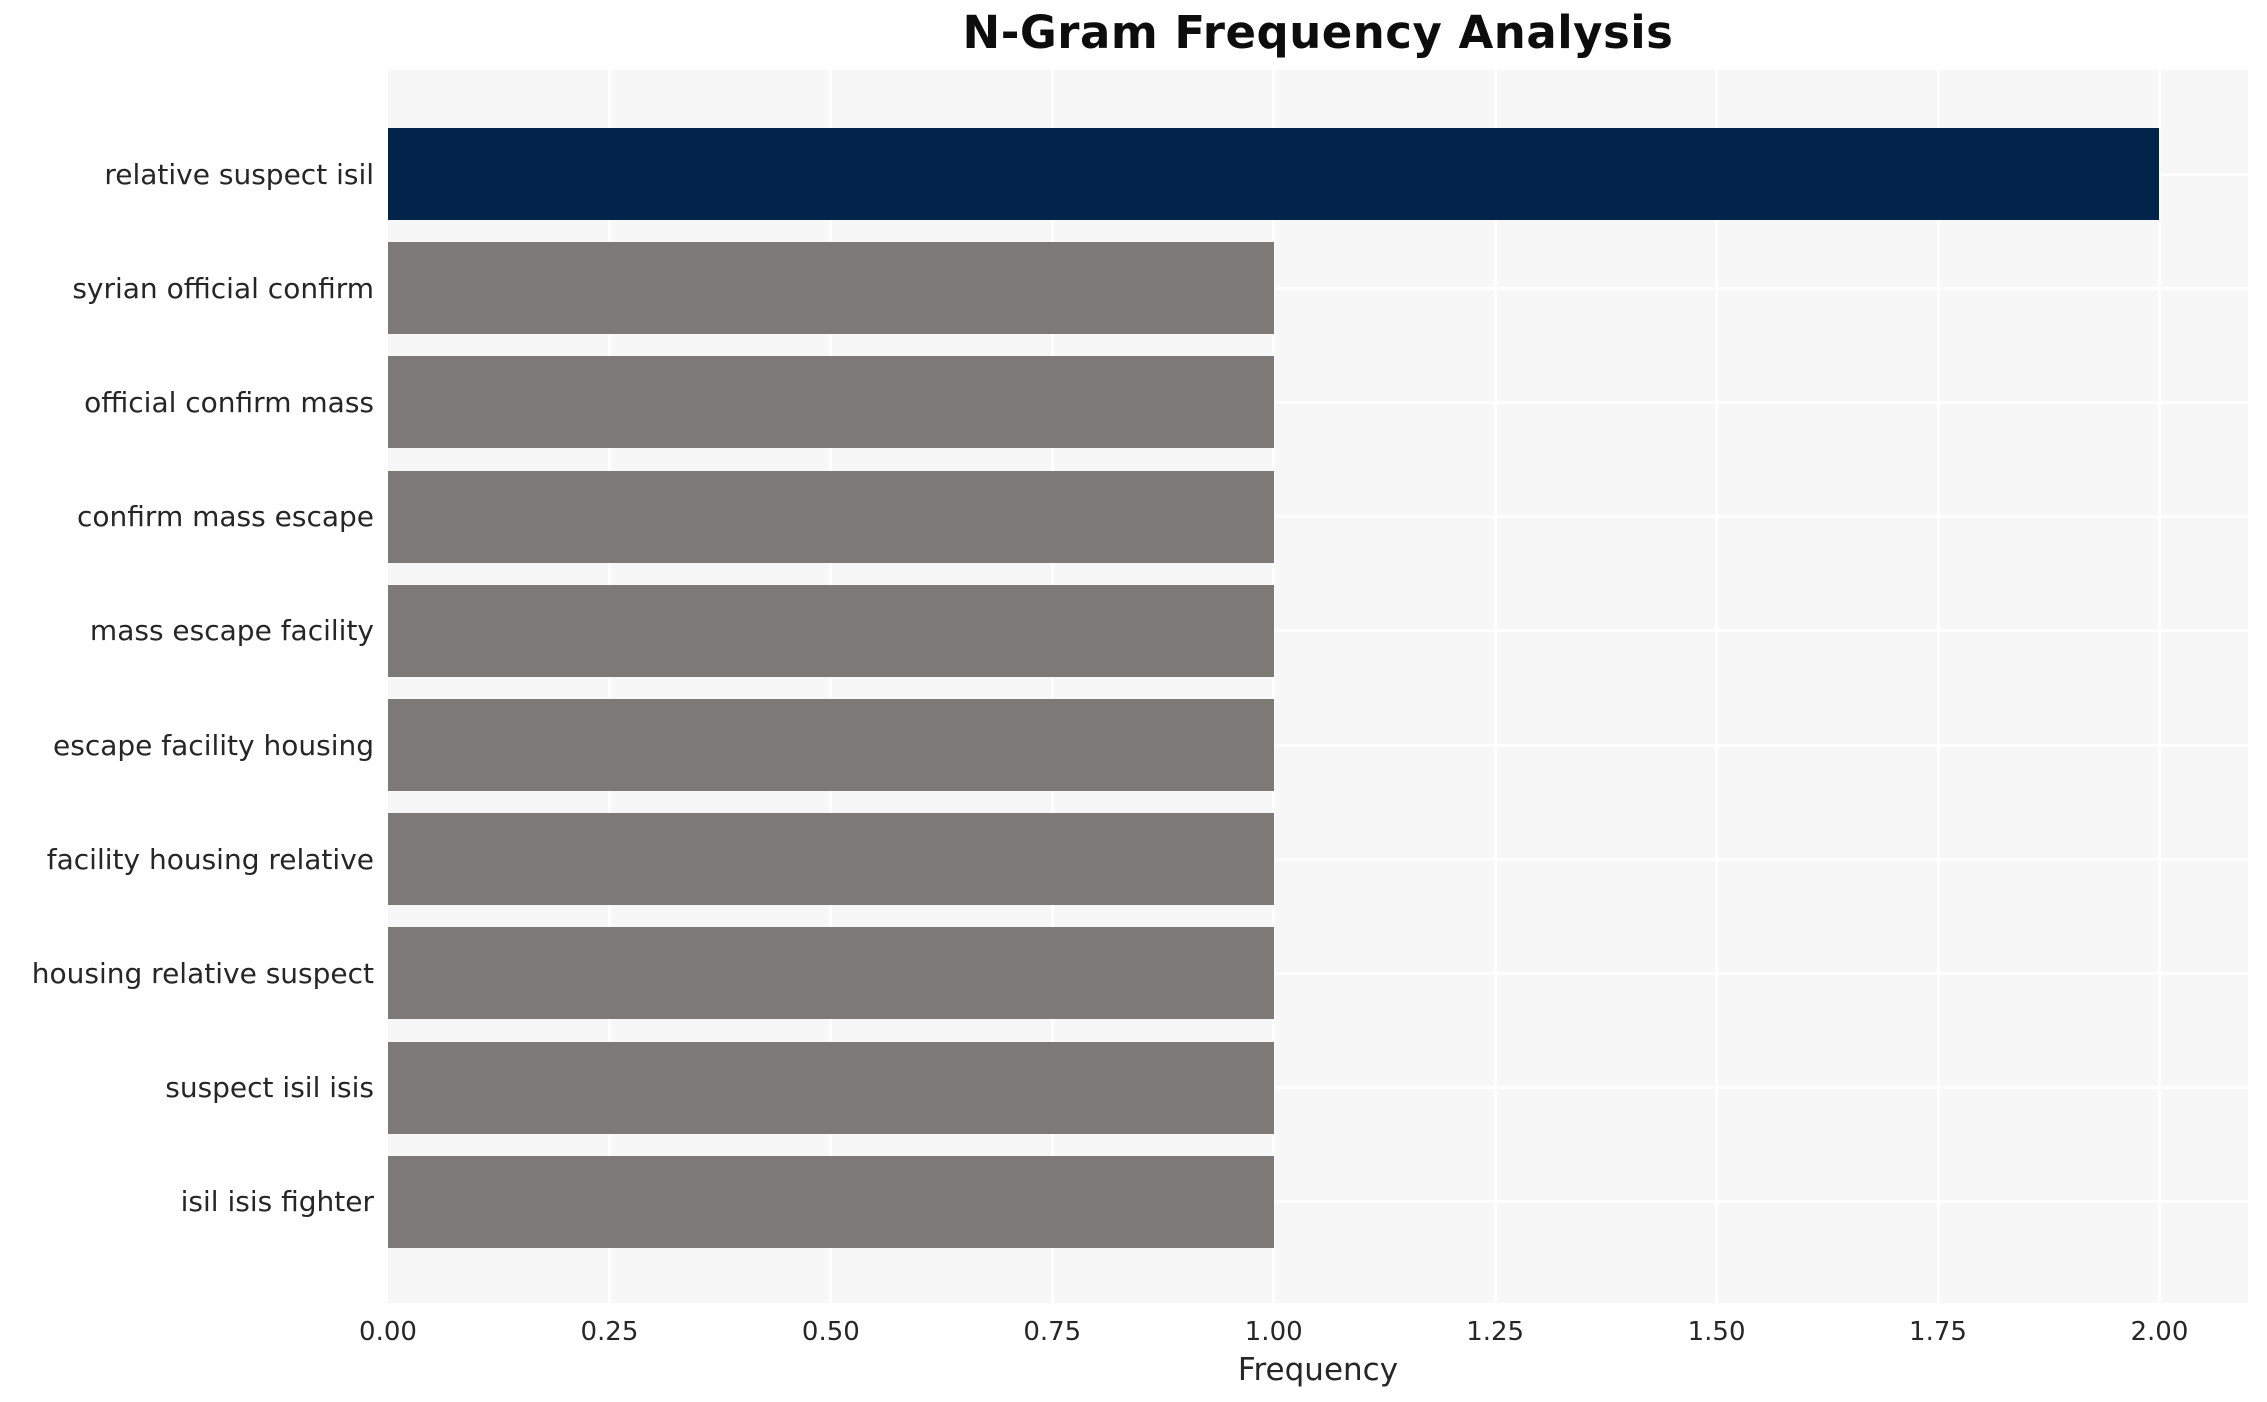 The image size is (2267, 1402). What do you see at coordinates (229, 402) in the screenshot?
I see `y-tick-label: official confirm mass` at bounding box center [229, 402].